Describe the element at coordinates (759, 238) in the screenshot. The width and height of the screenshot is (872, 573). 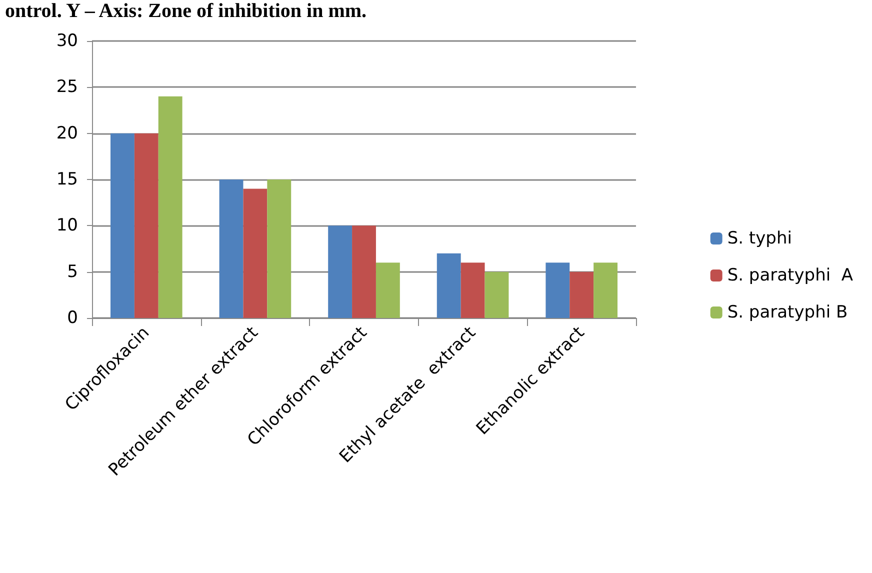
I see `legend-label: S. typhi` at that location.